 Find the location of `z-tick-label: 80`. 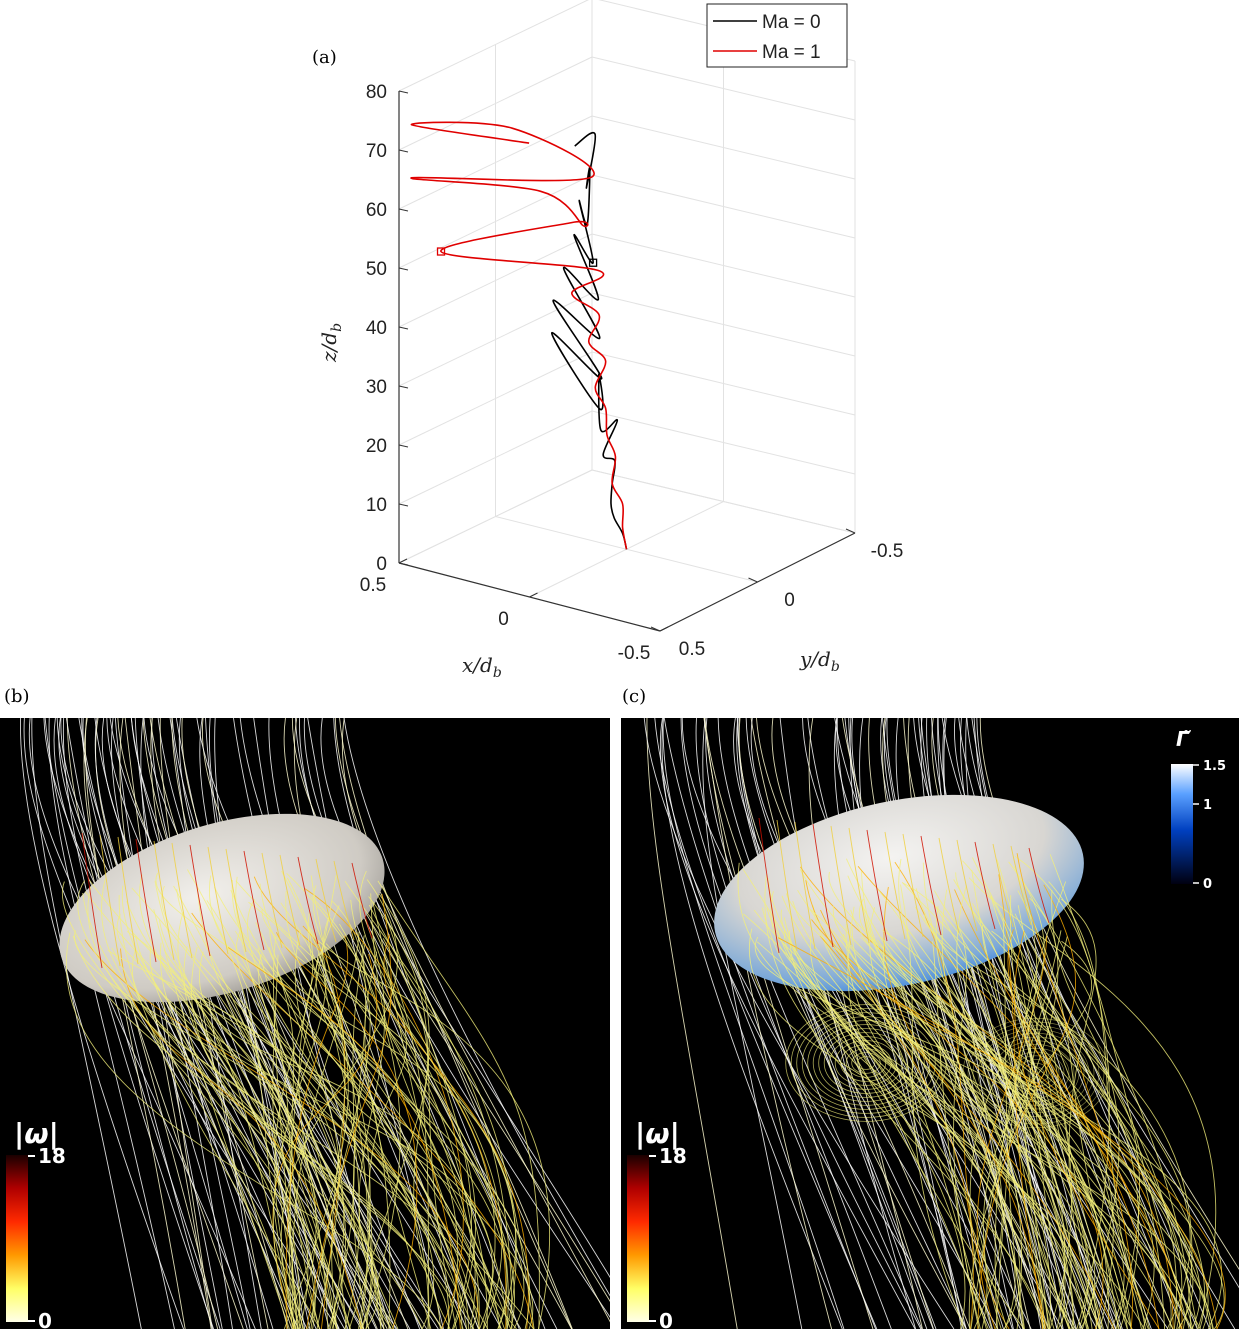

z-tick-label: 80 is located at coordinates (376, 92).